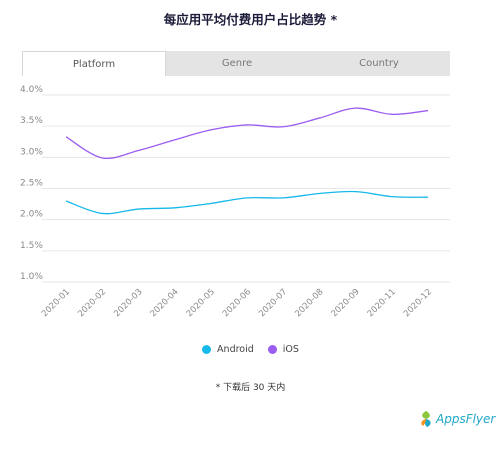 The height and width of the screenshot is (449, 501). What do you see at coordinates (466, 419) in the screenshot?
I see `logo-text: AppsFlyer` at bounding box center [466, 419].